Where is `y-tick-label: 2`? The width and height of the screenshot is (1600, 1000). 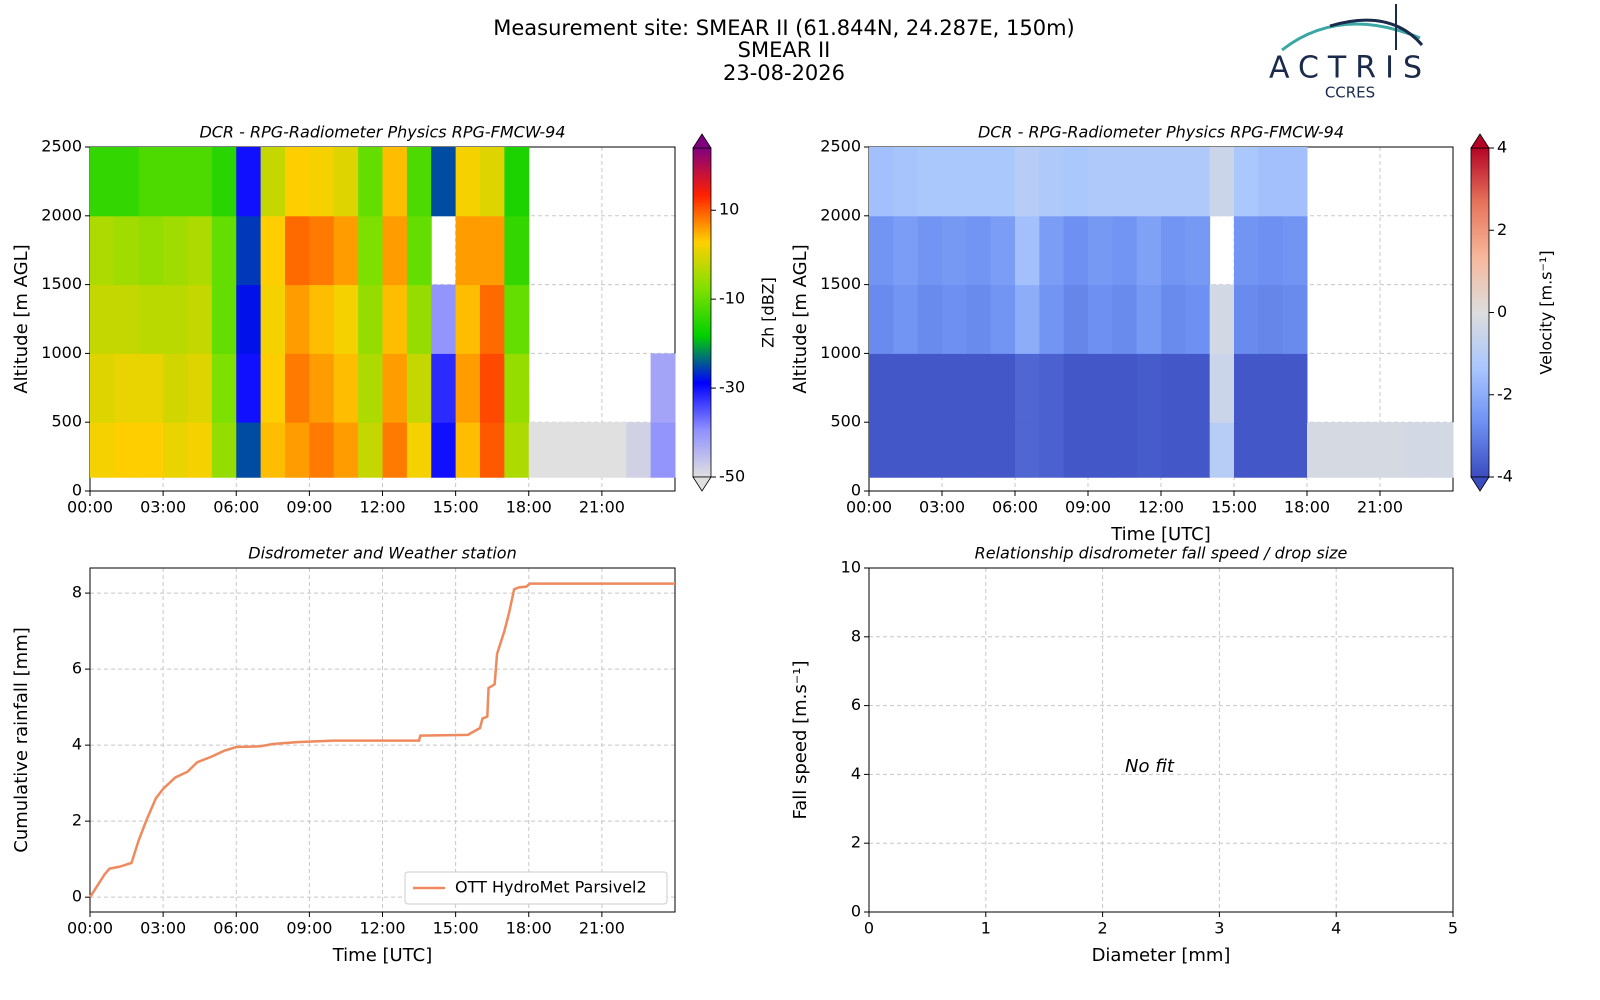 y-tick-label: 2 is located at coordinates (77, 820).